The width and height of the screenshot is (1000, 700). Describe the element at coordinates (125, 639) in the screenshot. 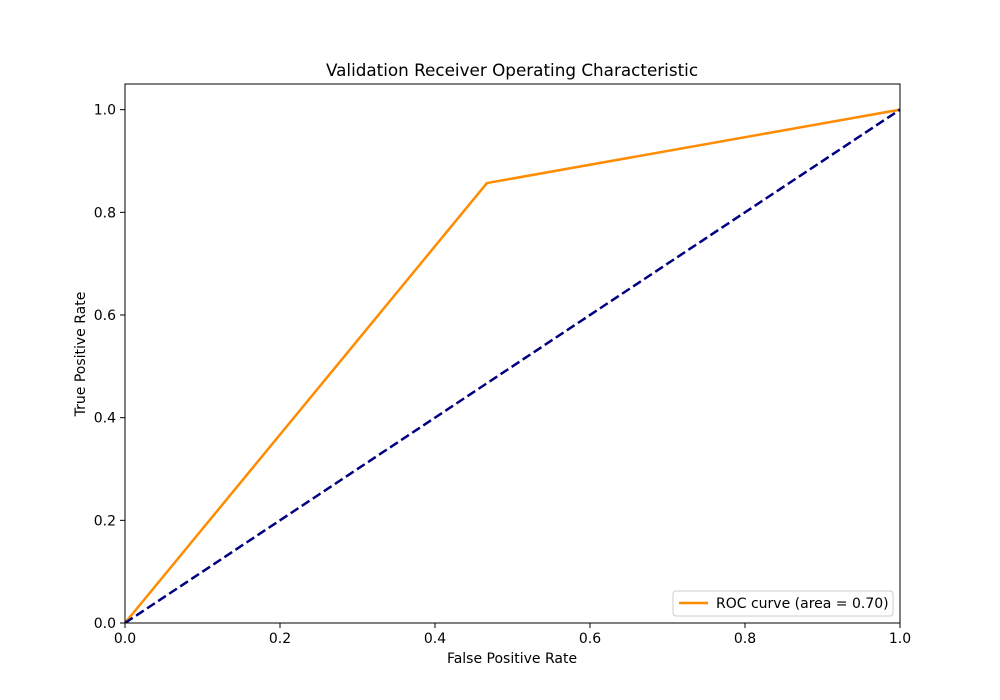

I see `x-tick-label: 0.0` at that location.